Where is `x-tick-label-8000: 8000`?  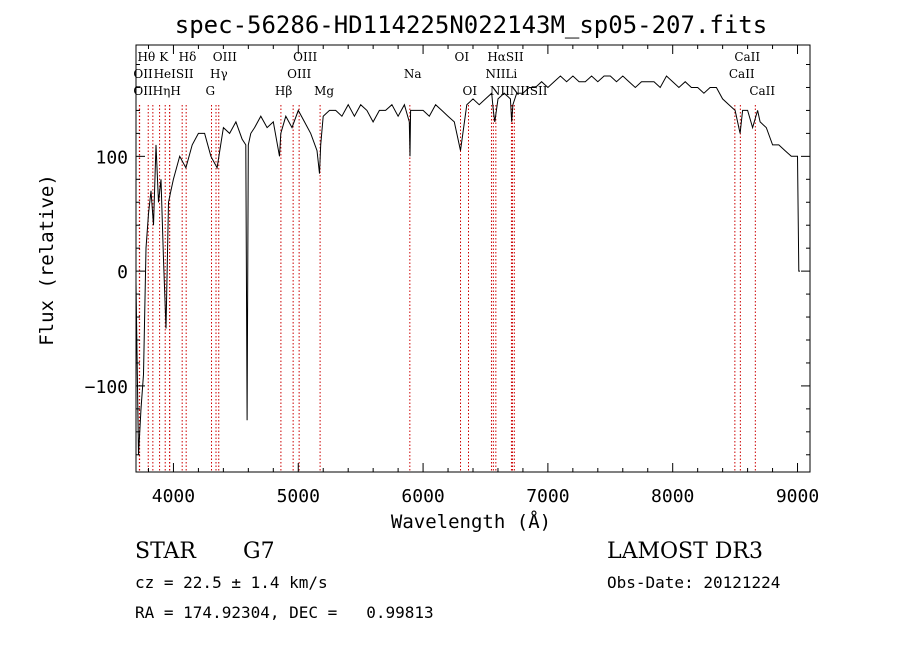 x-tick-label-8000: 8000 is located at coordinates (672, 496).